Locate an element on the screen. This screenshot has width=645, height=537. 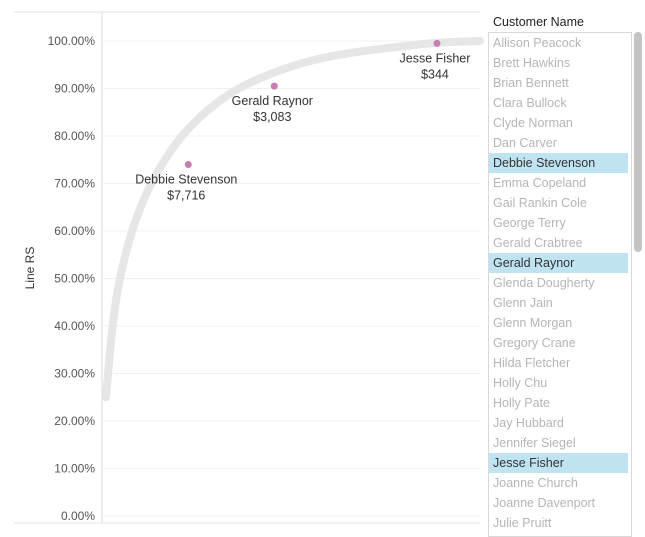
customer-list-item: Dan Carver is located at coordinates (525, 143).